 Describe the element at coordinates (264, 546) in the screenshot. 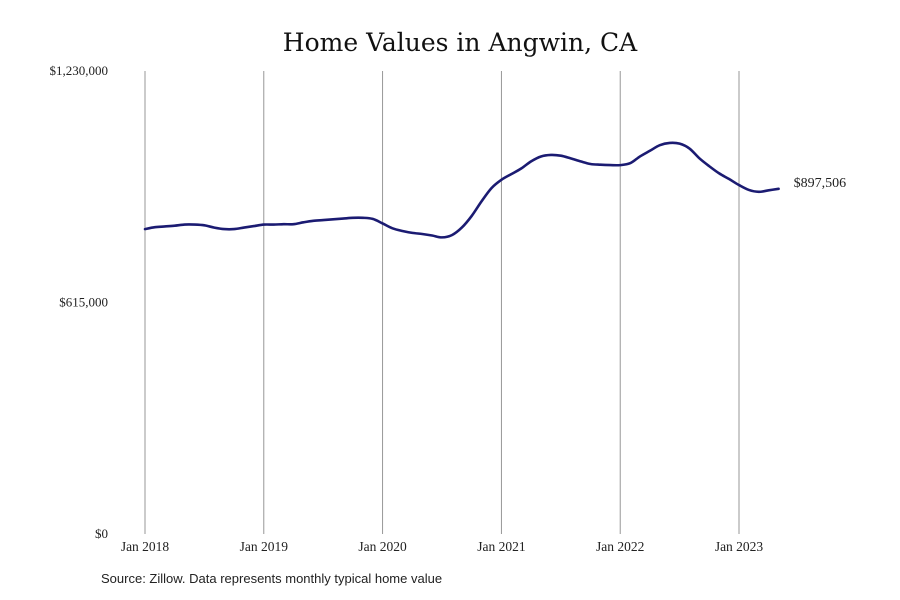

I see `x-tick-label: Jan 2019` at that location.